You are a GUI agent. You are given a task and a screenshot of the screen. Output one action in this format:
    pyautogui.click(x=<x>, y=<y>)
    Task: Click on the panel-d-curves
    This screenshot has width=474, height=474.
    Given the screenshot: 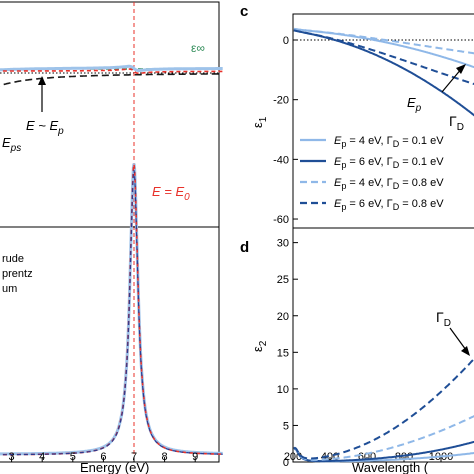 What is the action you would take?
    pyautogui.click(x=383, y=410)
    